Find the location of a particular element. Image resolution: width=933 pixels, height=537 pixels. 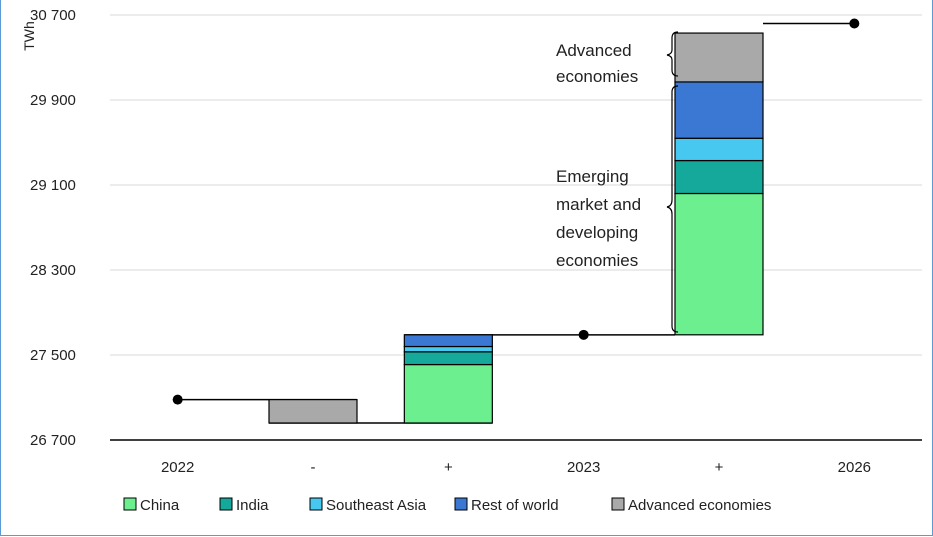

legend-swatch-advanced-economies is located at coordinates (618, 504).